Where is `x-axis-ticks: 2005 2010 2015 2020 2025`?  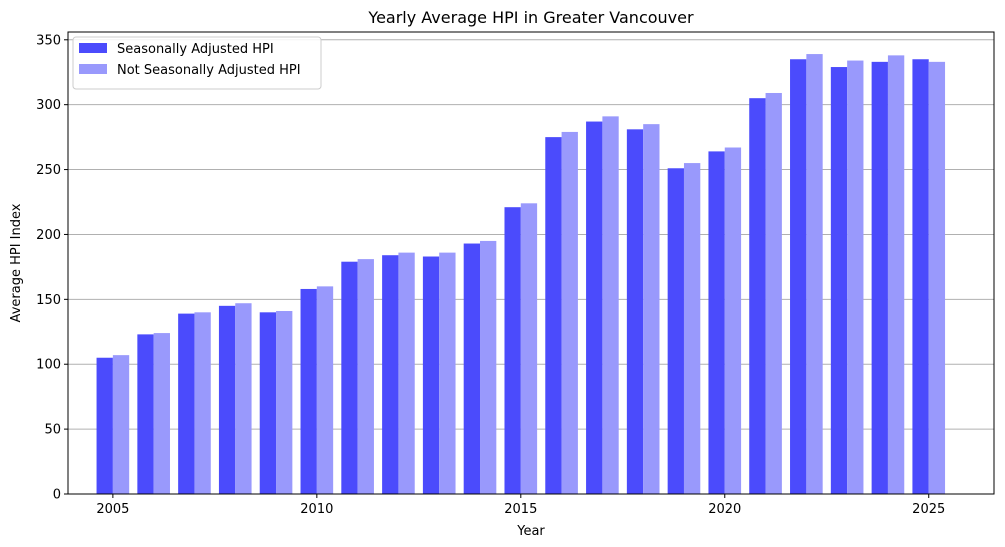 x-axis-ticks: 2005 2010 2015 2020 2025 is located at coordinates (520, 505).